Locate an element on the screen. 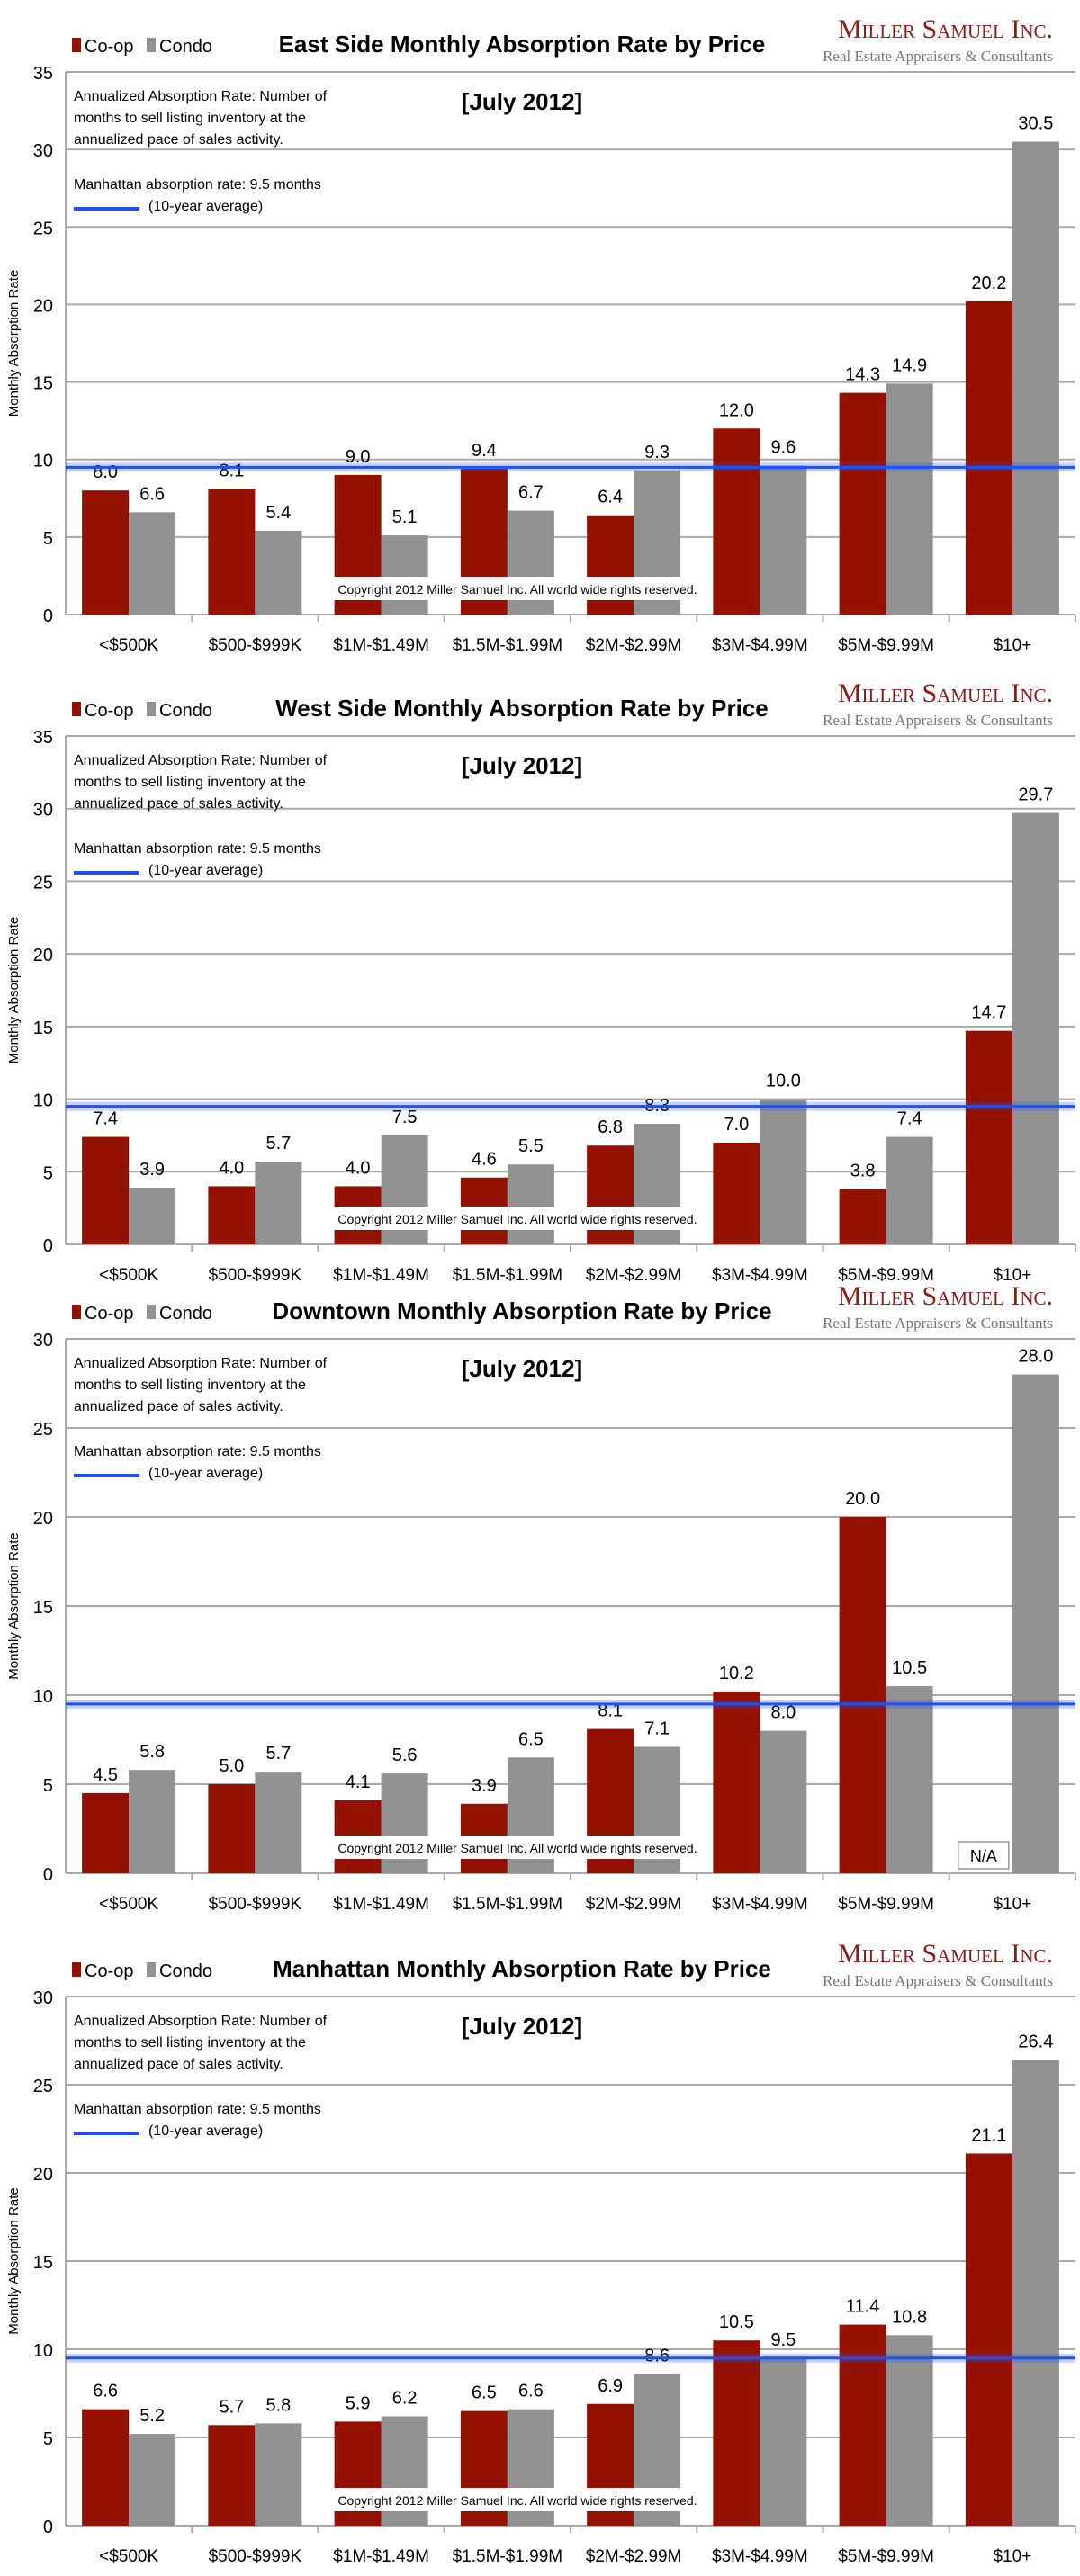 The height and width of the screenshot is (2576, 1080). data-label: 10.2 is located at coordinates (736, 1674).